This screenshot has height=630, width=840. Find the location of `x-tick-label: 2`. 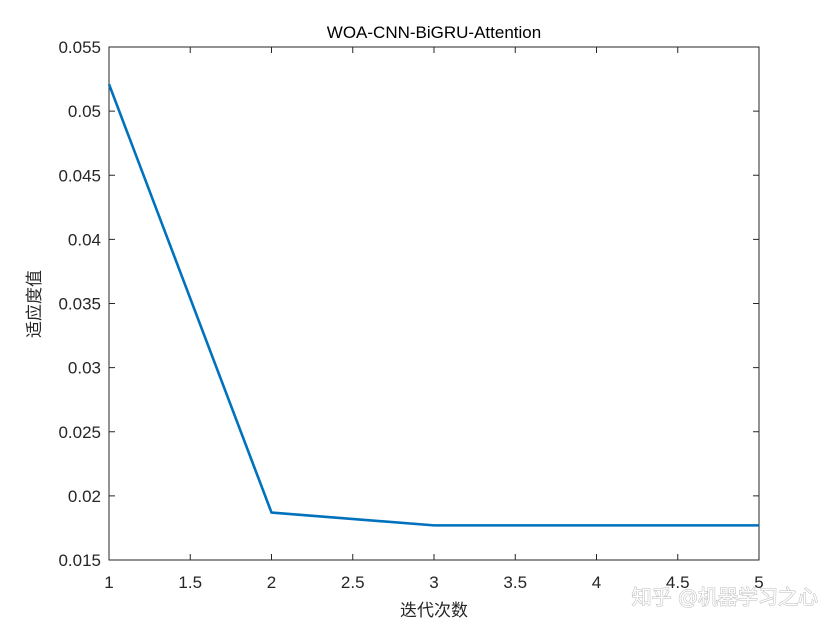

x-tick-label: 2 is located at coordinates (271, 582).